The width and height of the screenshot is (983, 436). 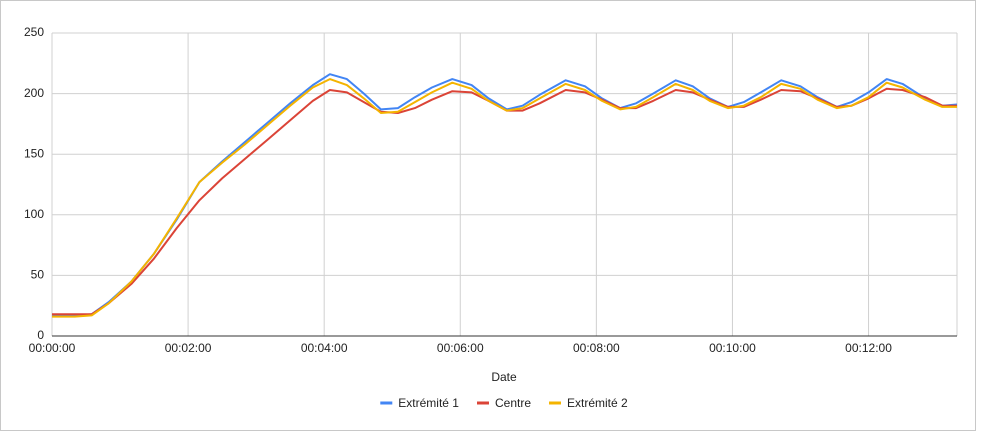 What do you see at coordinates (34, 93) in the screenshot?
I see `y-tick-label: 200` at bounding box center [34, 93].